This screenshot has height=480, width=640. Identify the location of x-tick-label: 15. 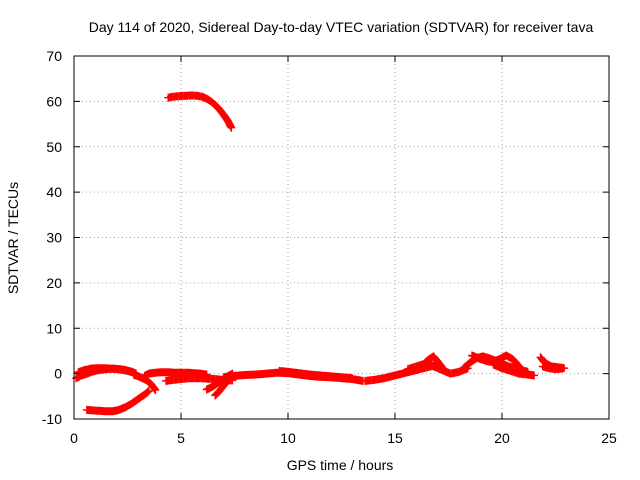
(395, 438).